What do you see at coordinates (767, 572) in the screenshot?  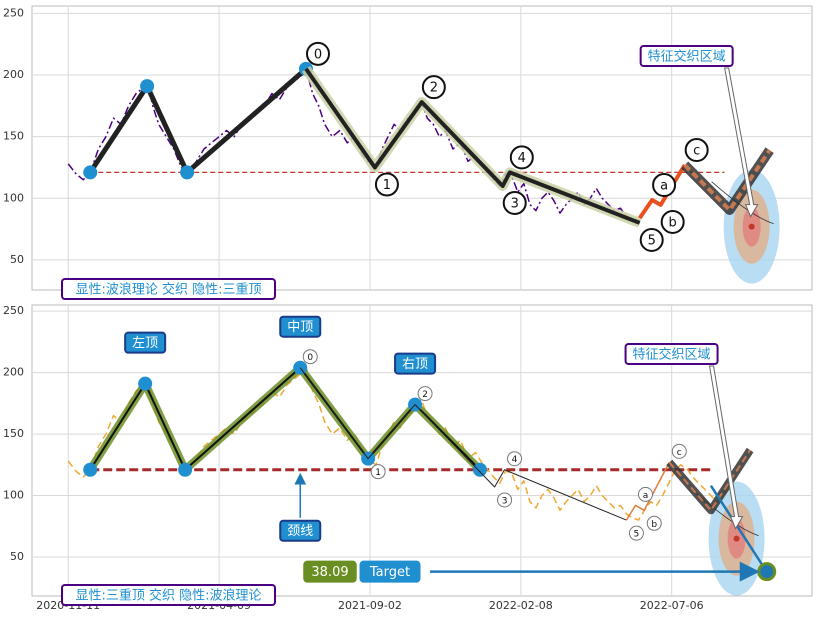 I see `target-point` at bounding box center [767, 572].